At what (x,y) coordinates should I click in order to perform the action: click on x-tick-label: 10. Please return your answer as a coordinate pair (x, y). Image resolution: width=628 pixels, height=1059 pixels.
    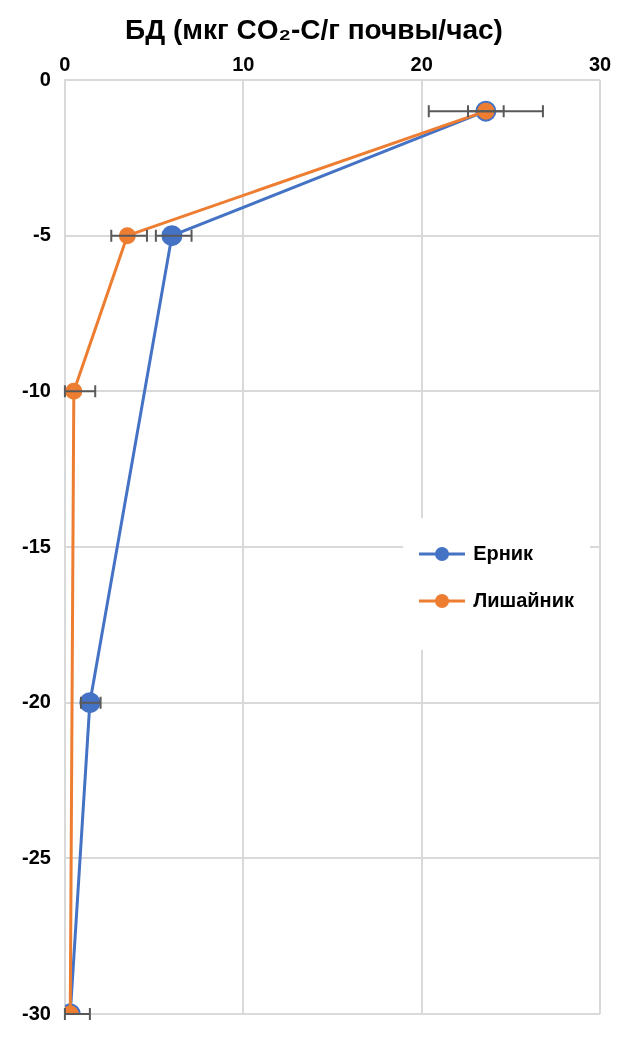
    Looking at the image, I should click on (243, 63).